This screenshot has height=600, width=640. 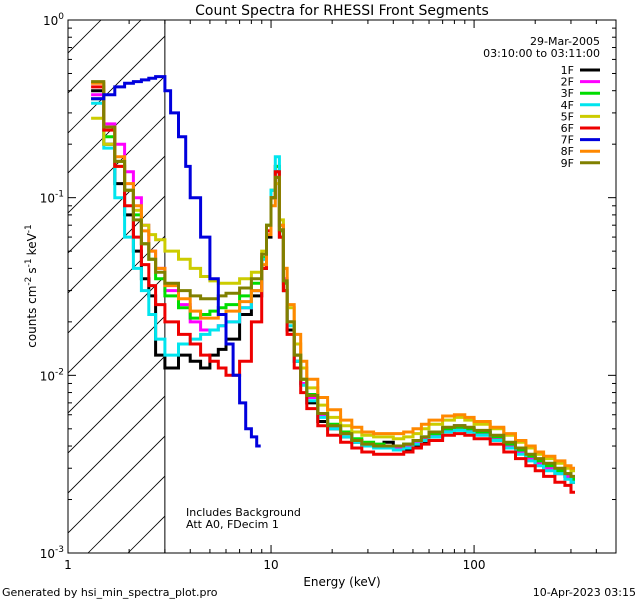 What do you see at coordinates (232, 524) in the screenshot?
I see `annotation-attenuator: Att A0, FDecim 1` at bounding box center [232, 524].